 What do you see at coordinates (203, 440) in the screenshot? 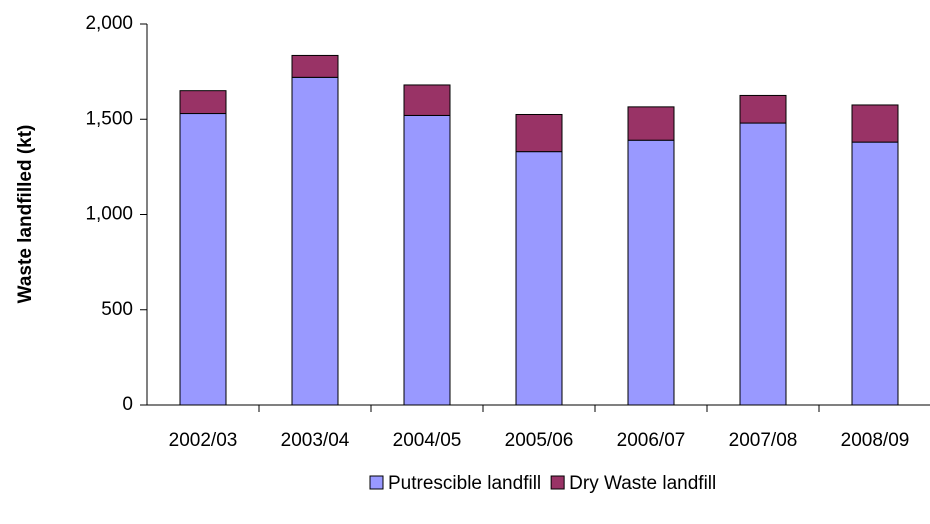
I see `x-tick-label: 2002/03` at bounding box center [203, 440].